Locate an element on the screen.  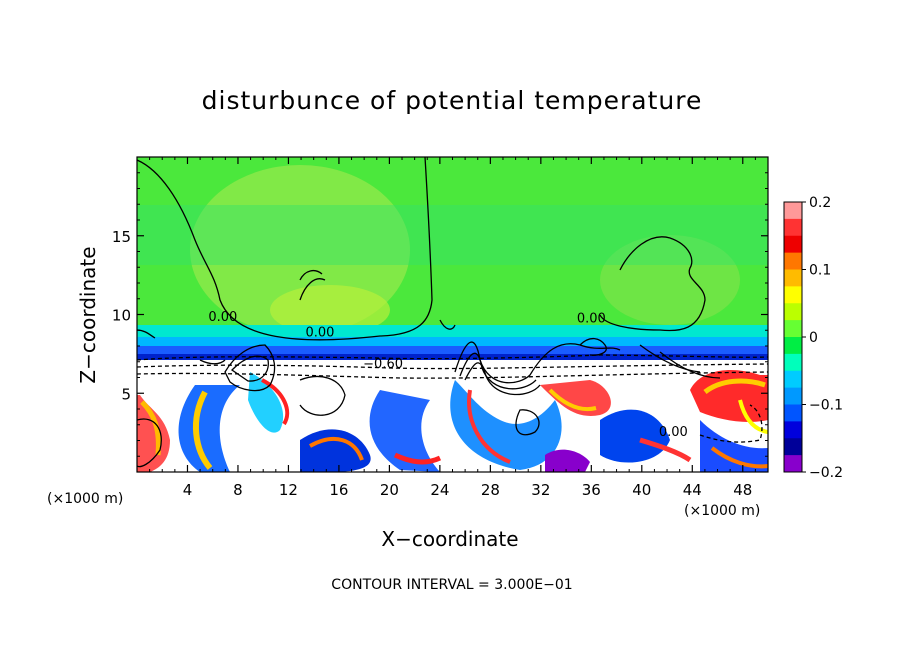
colorbar-tick-label: 0 is located at coordinates (813, 338).